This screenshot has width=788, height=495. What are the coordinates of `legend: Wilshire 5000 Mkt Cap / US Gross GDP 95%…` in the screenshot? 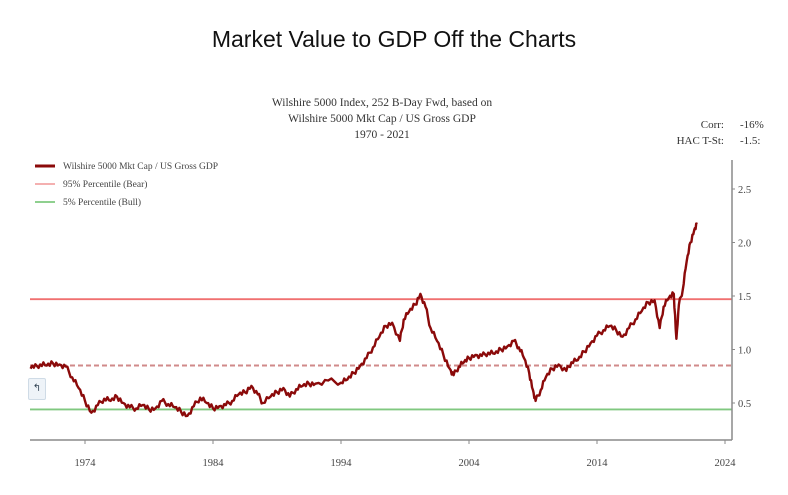 It's located at (126, 185).